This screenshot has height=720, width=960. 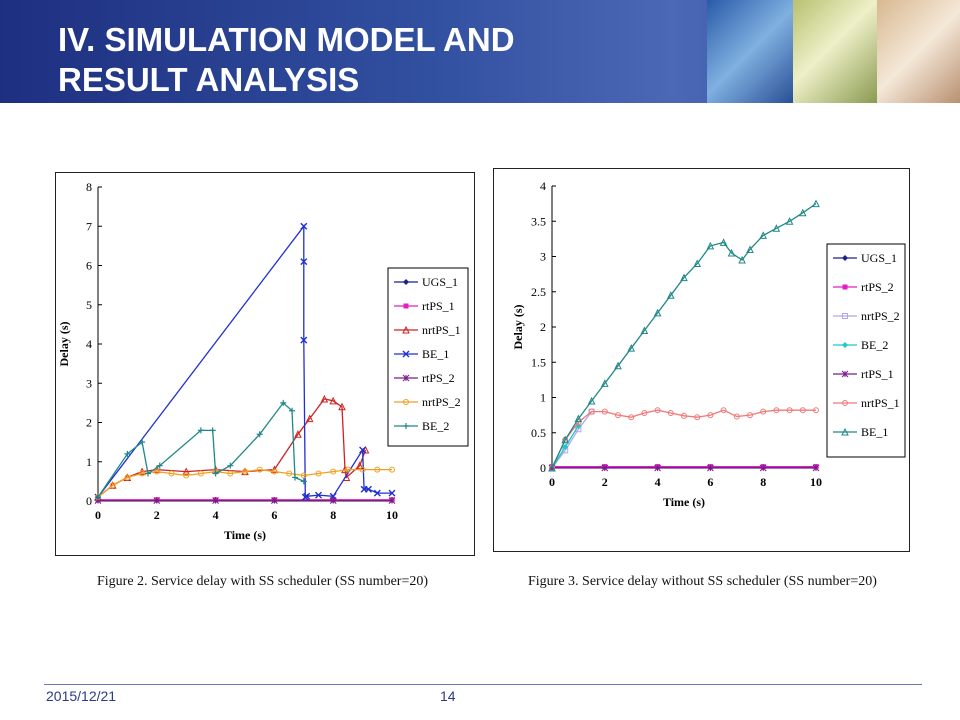 What do you see at coordinates (483, 684) in the screenshot?
I see `footer-divider` at bounding box center [483, 684].